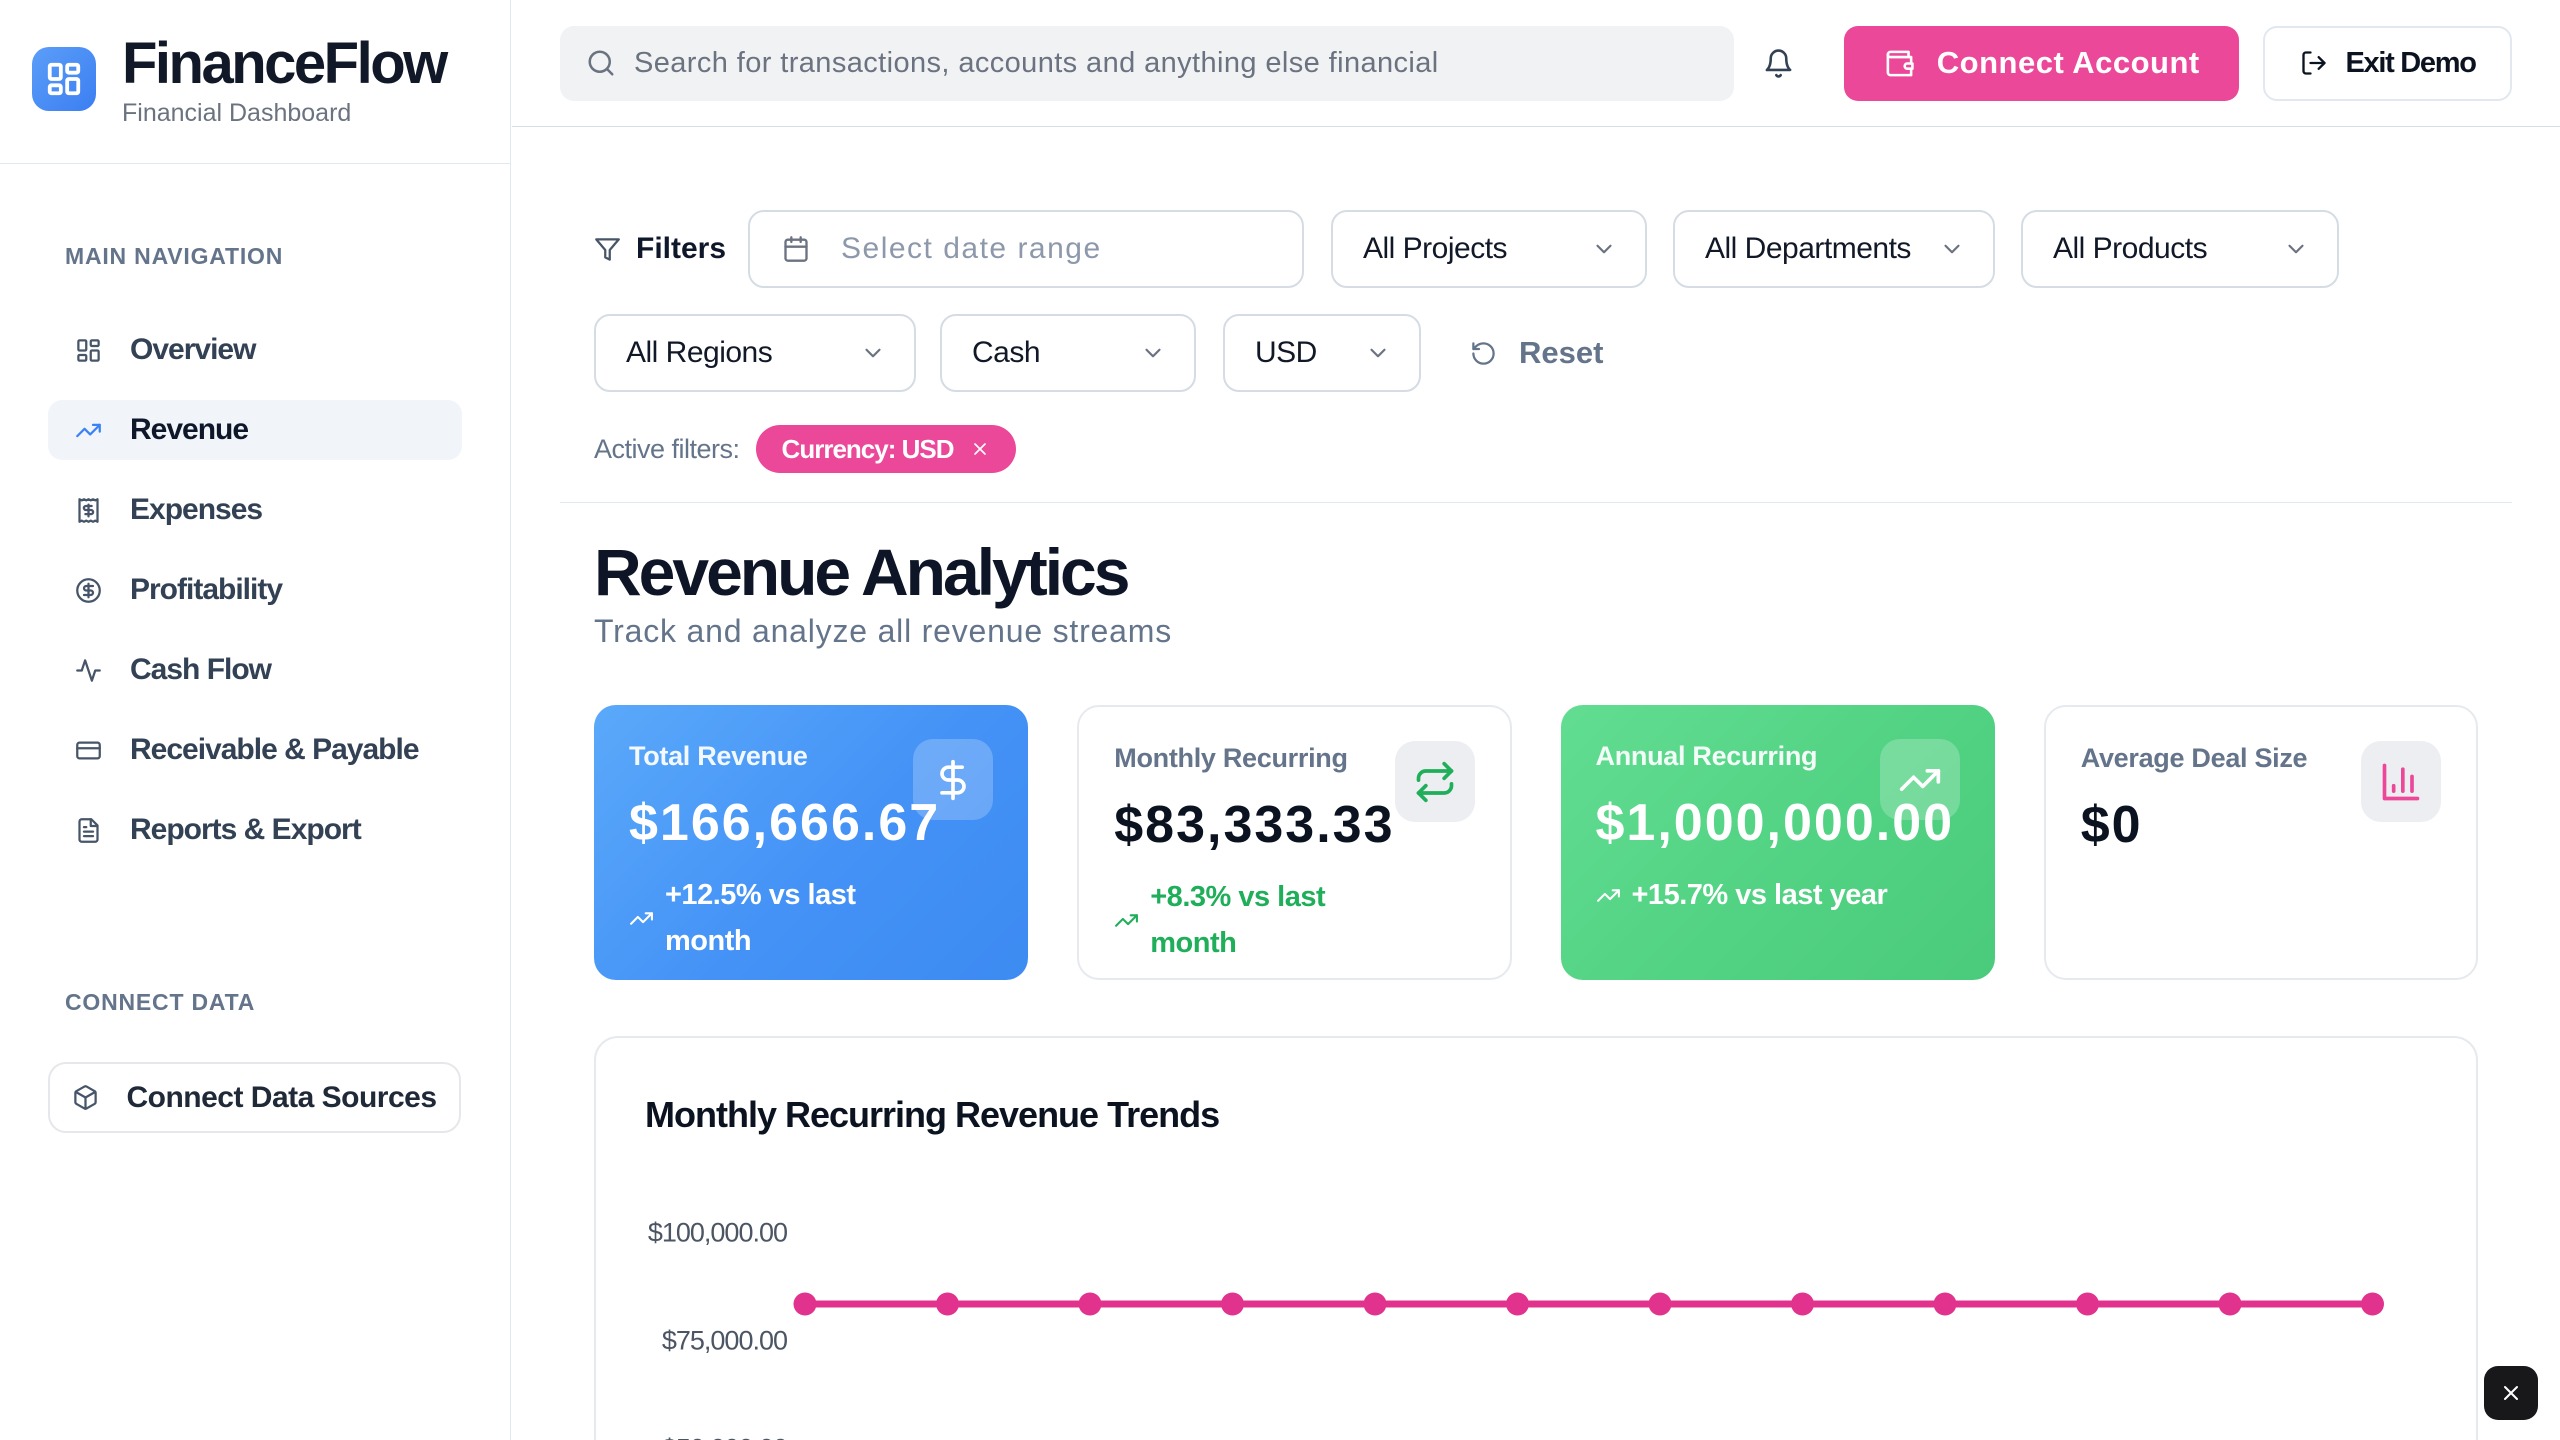 Image resolution: width=2560 pixels, height=1440 pixels. I want to click on filter-icon, so click(607, 249).